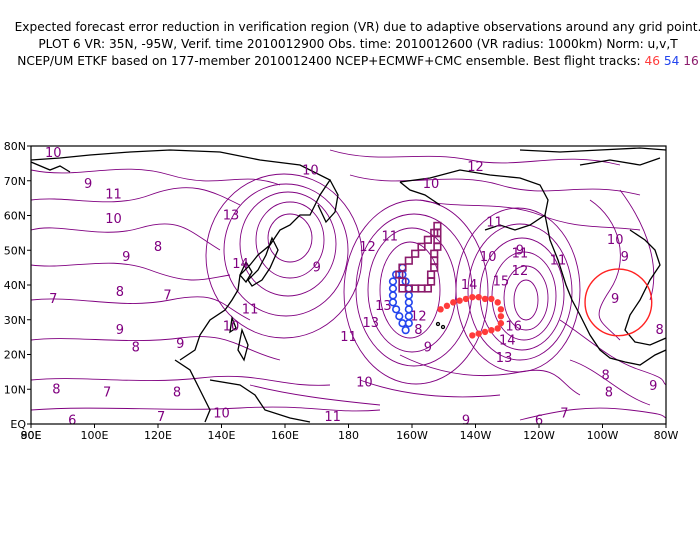 This screenshot has height=540, width=700. Describe the element at coordinates (603, 435) in the screenshot. I see `x-tick-label: 100W` at that location.